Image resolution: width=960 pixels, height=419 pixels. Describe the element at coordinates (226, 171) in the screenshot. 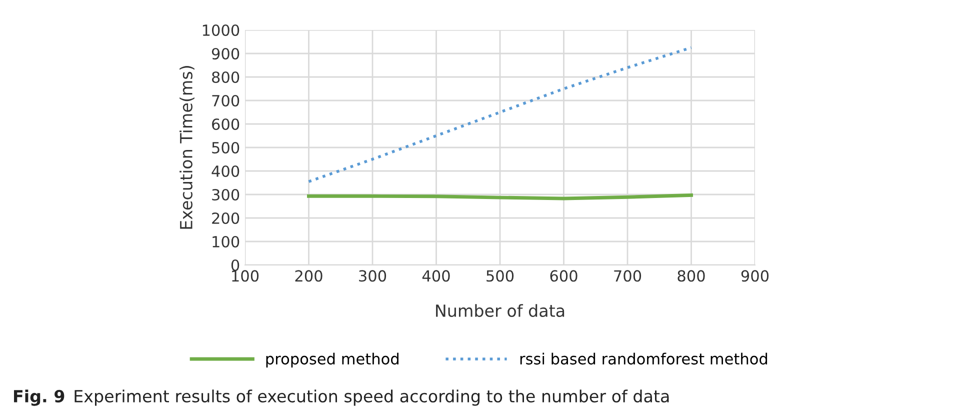

I see `y-tick-label: 400` at that location.